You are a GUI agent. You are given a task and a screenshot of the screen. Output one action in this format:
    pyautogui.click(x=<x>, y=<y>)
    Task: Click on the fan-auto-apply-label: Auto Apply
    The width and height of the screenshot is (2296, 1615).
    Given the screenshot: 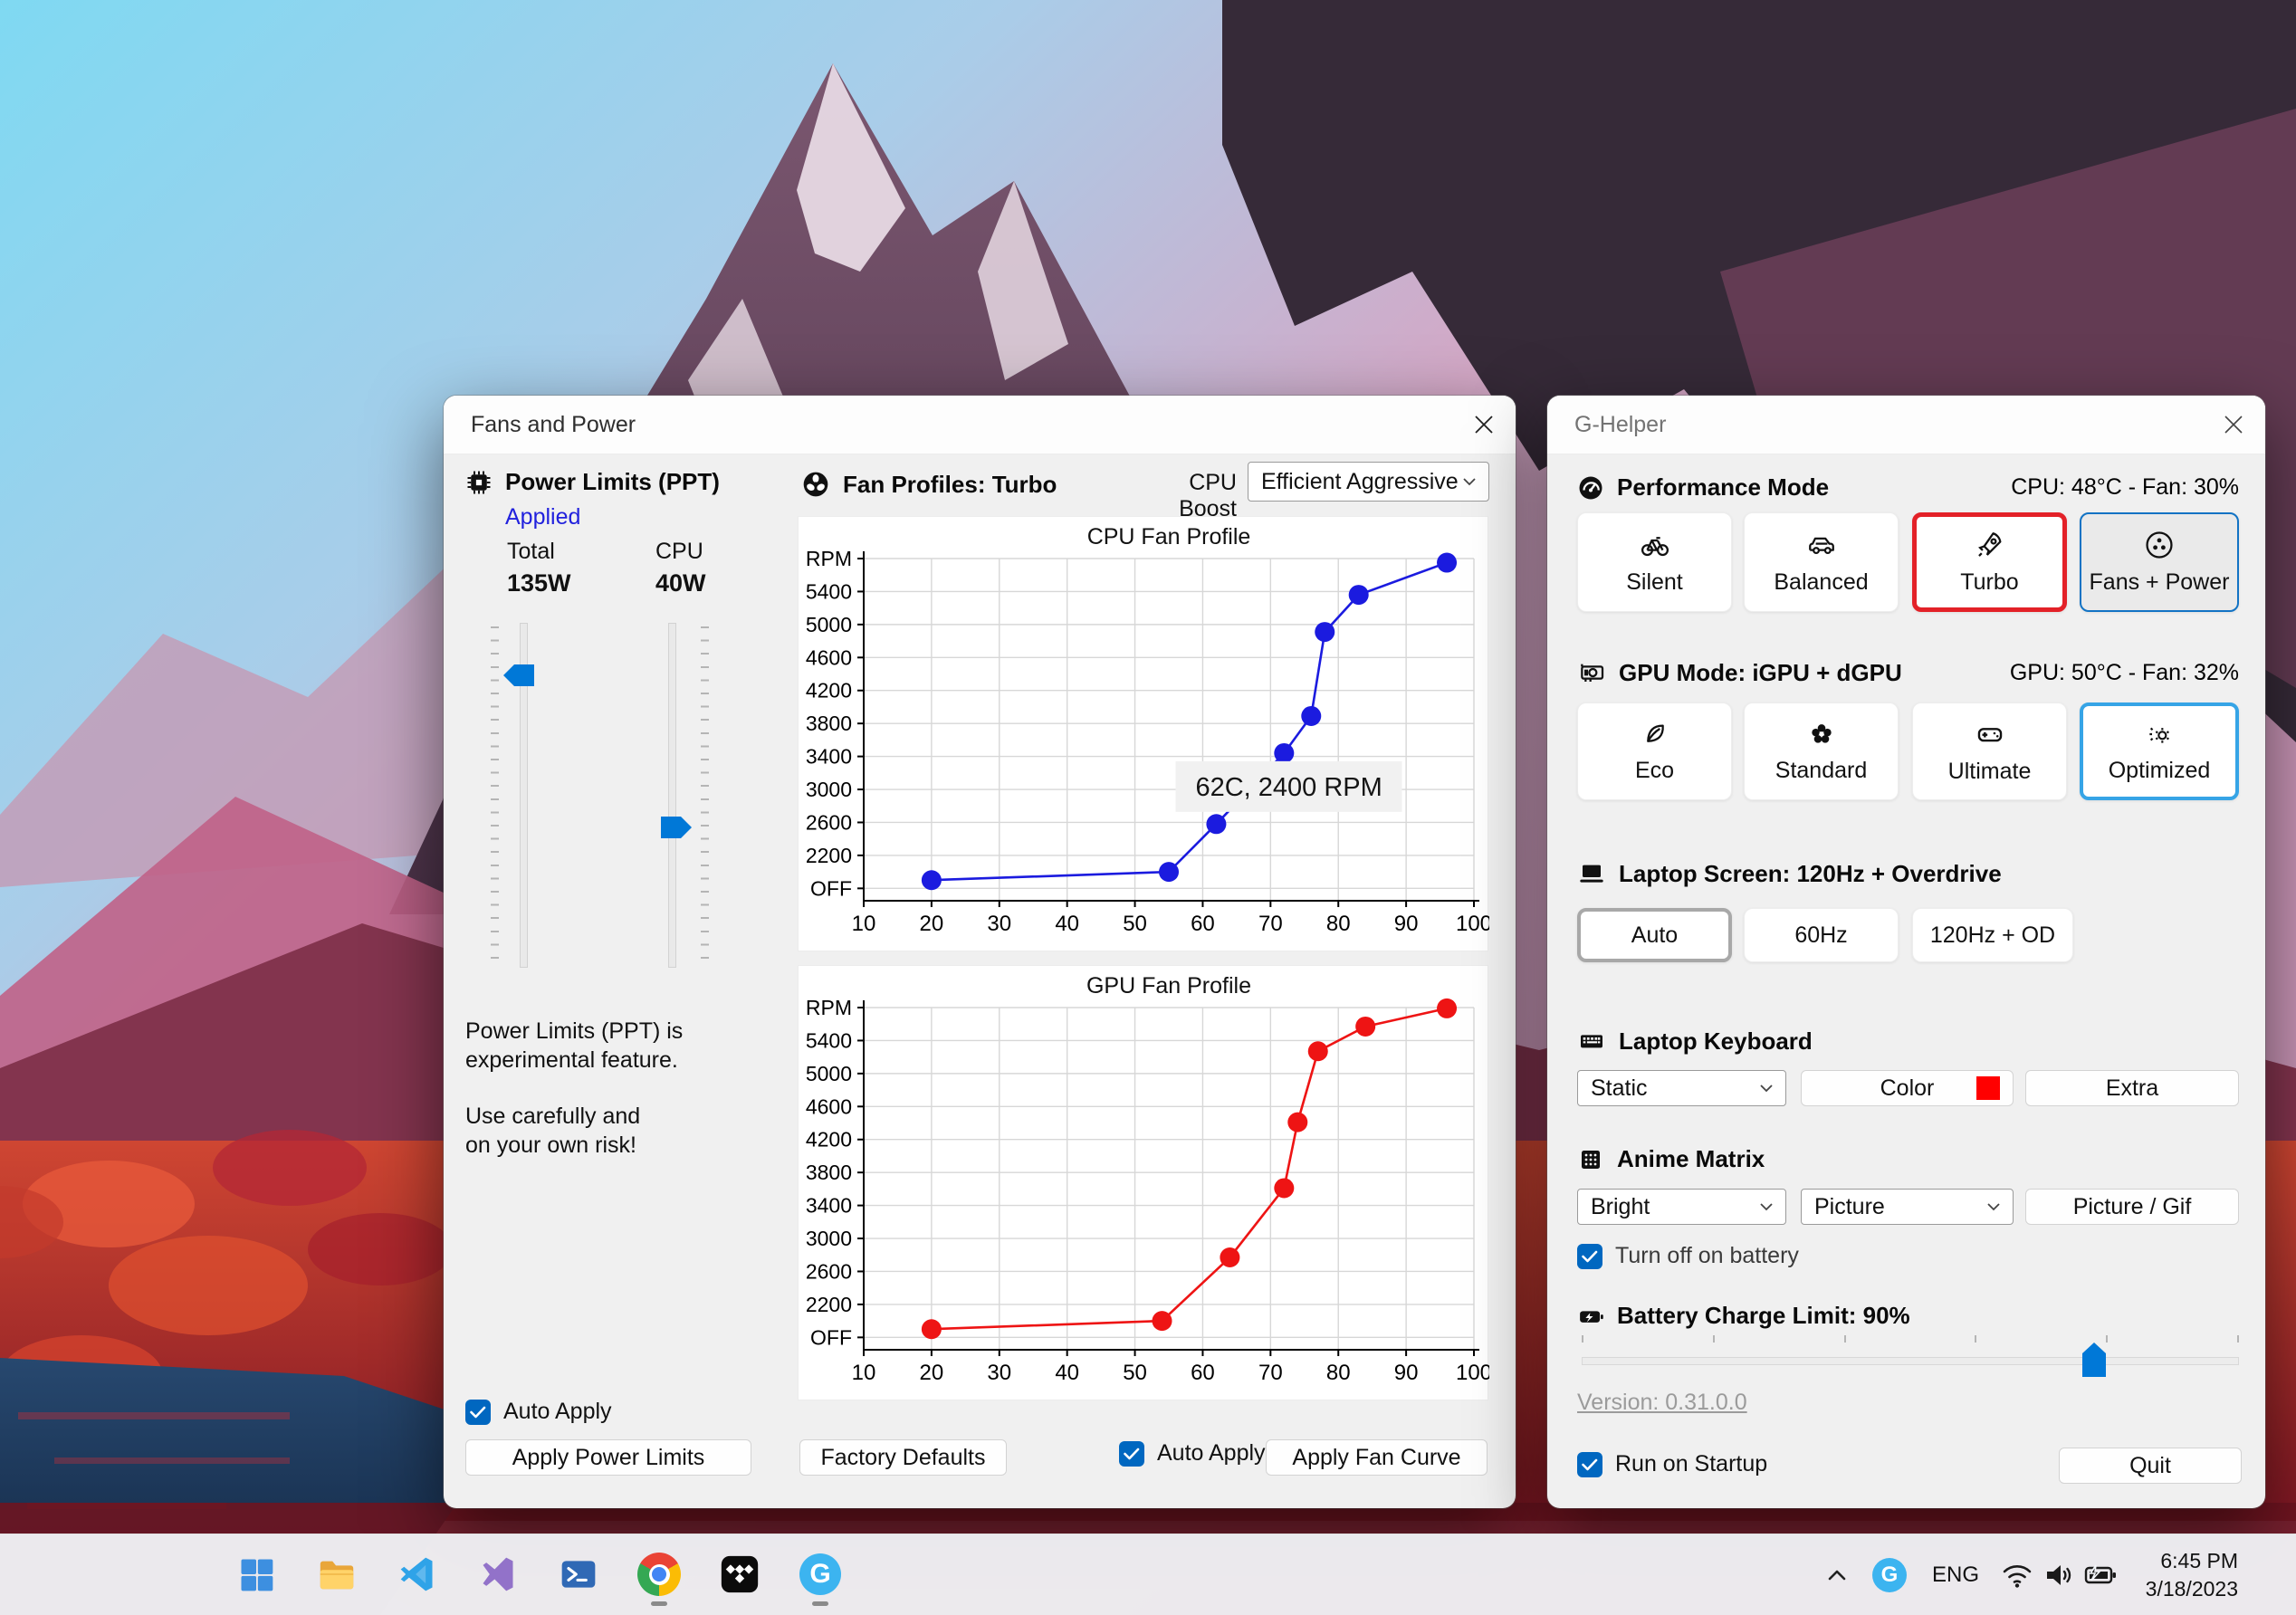 What is the action you would take?
    pyautogui.click(x=1211, y=1453)
    